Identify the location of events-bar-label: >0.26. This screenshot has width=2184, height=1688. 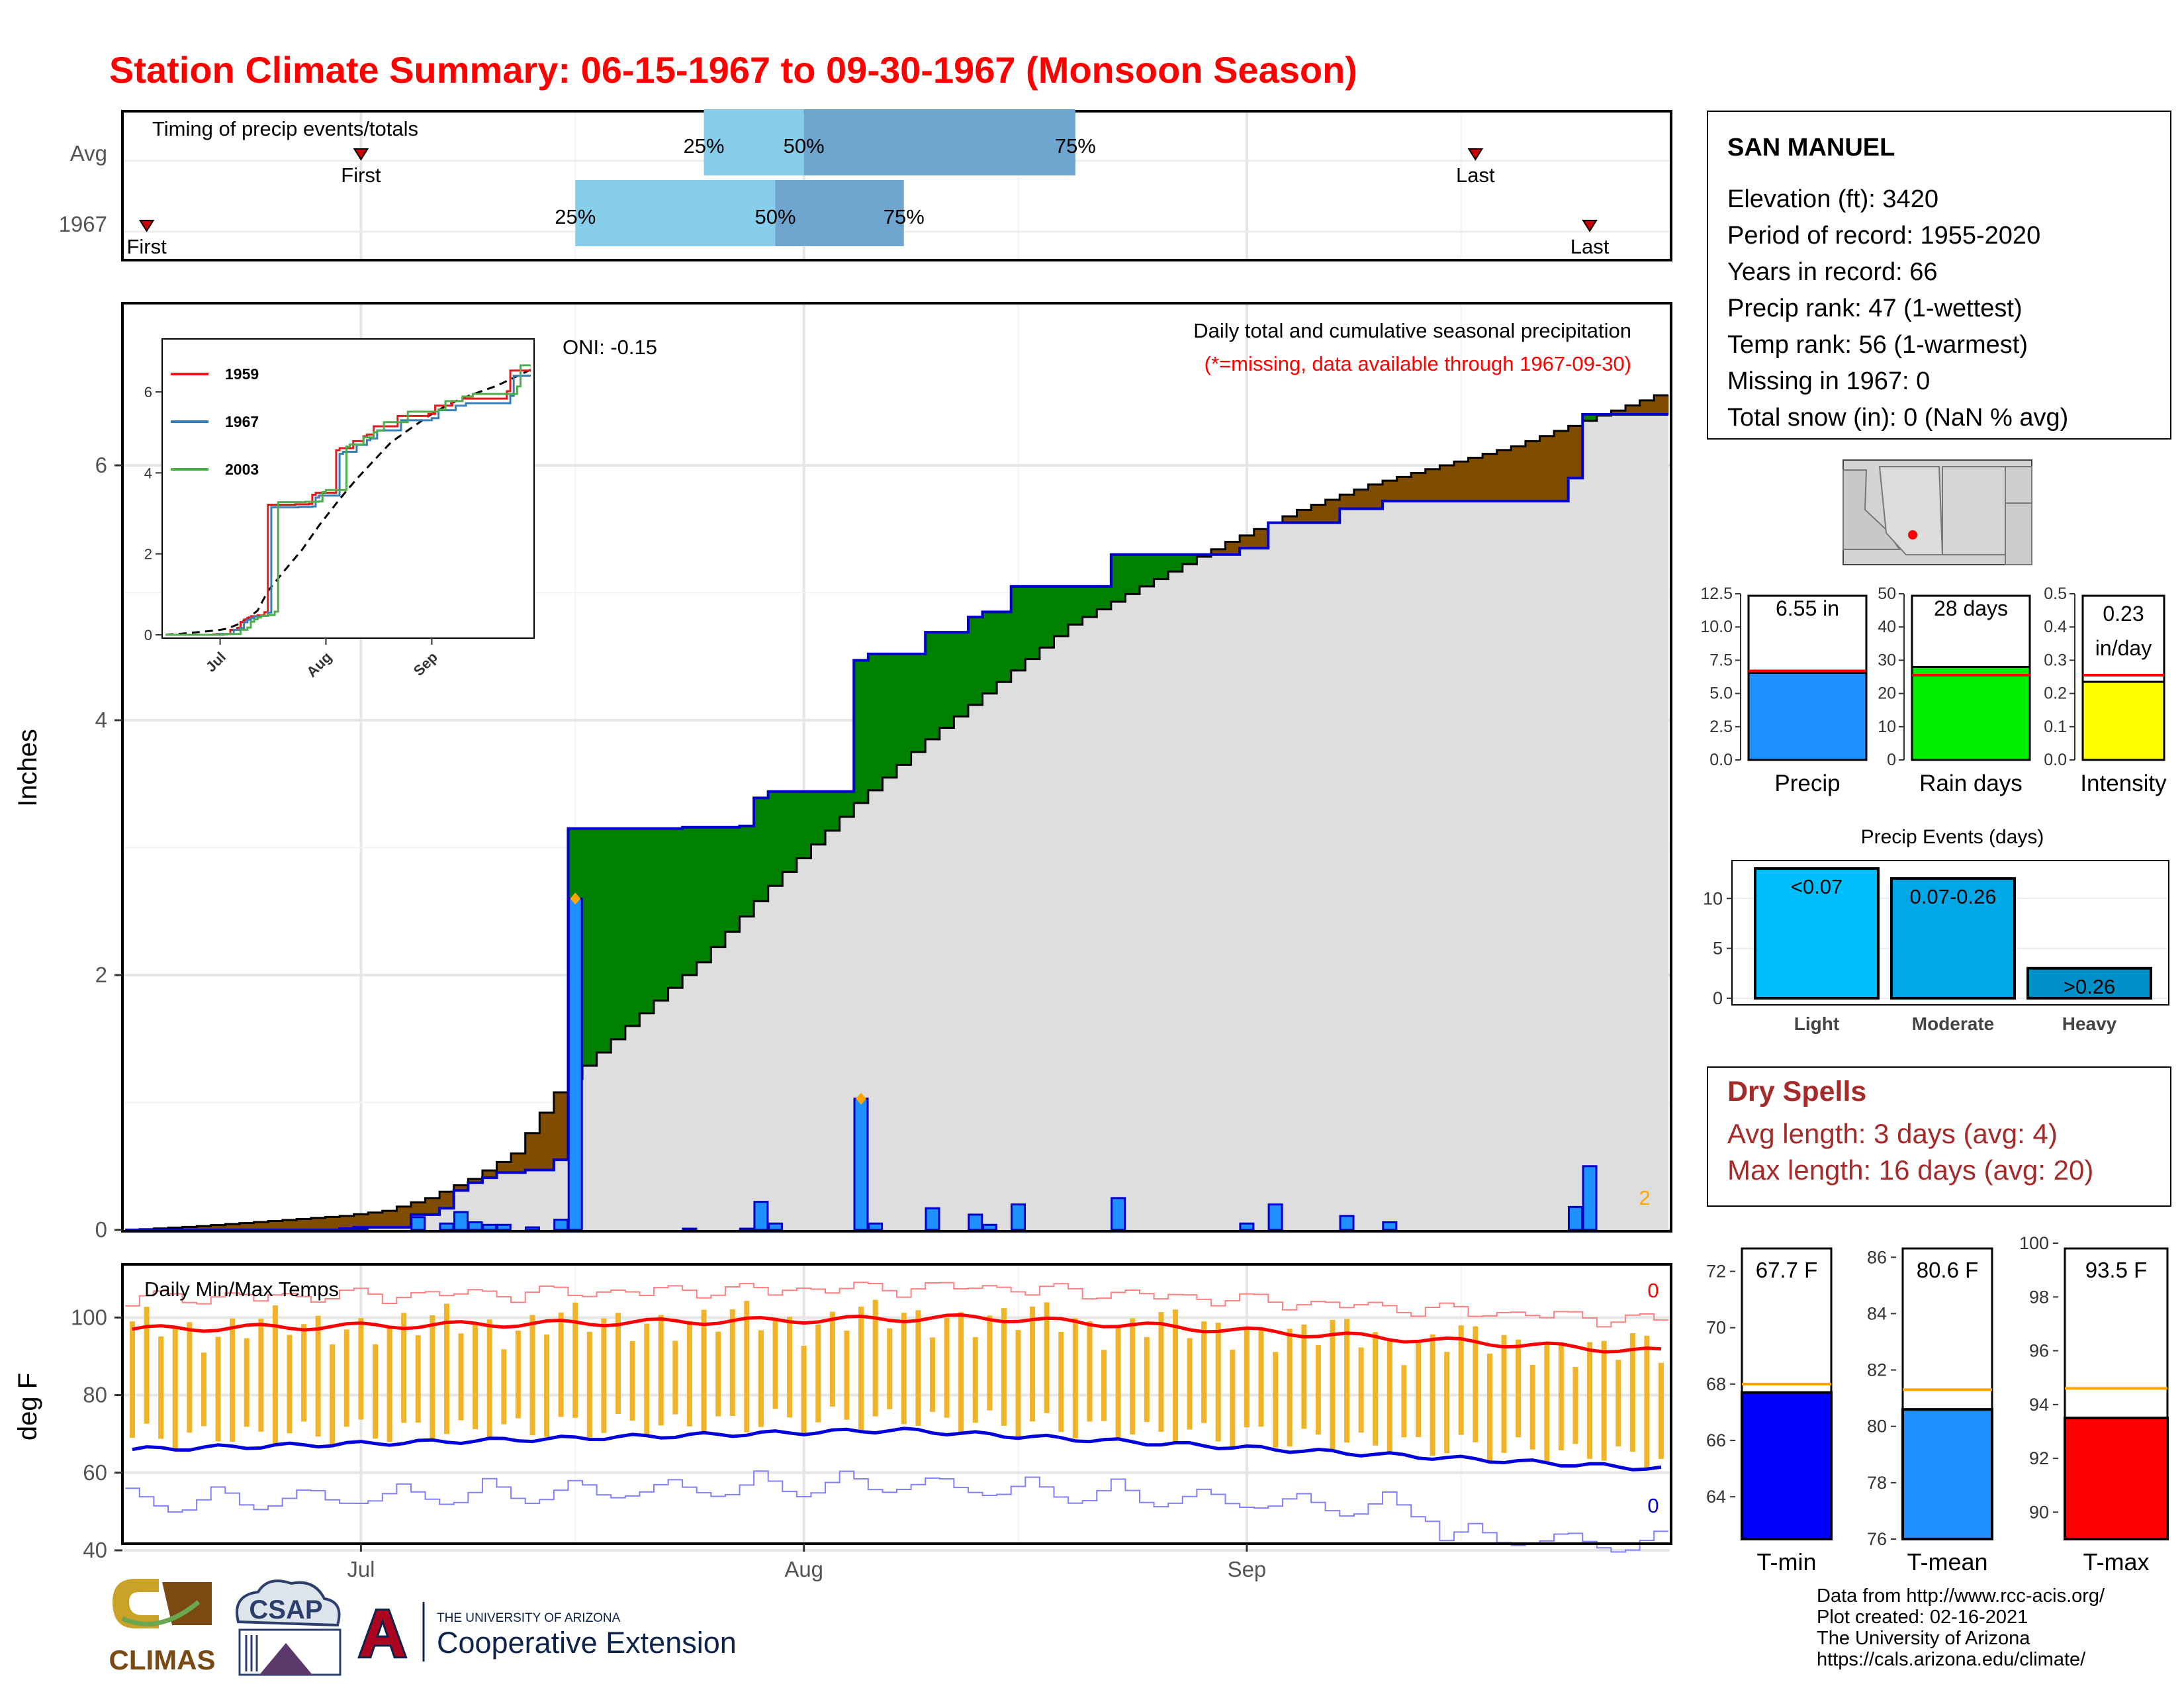
(2089, 986).